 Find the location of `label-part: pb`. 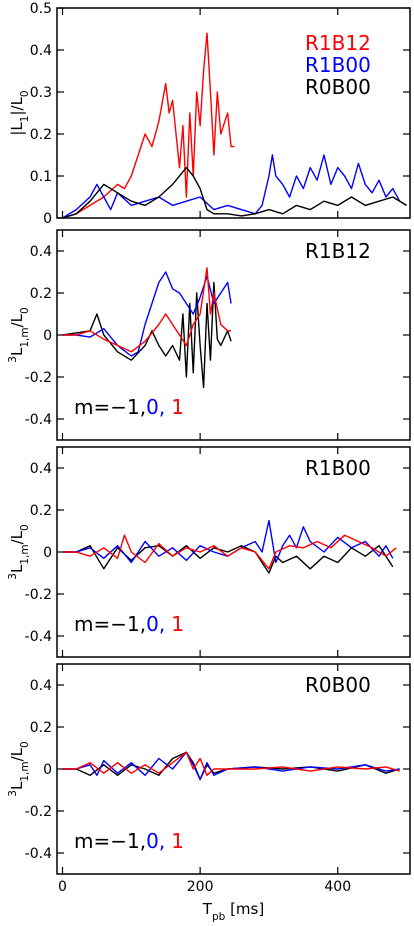

label-part: pb is located at coordinates (219, 917).